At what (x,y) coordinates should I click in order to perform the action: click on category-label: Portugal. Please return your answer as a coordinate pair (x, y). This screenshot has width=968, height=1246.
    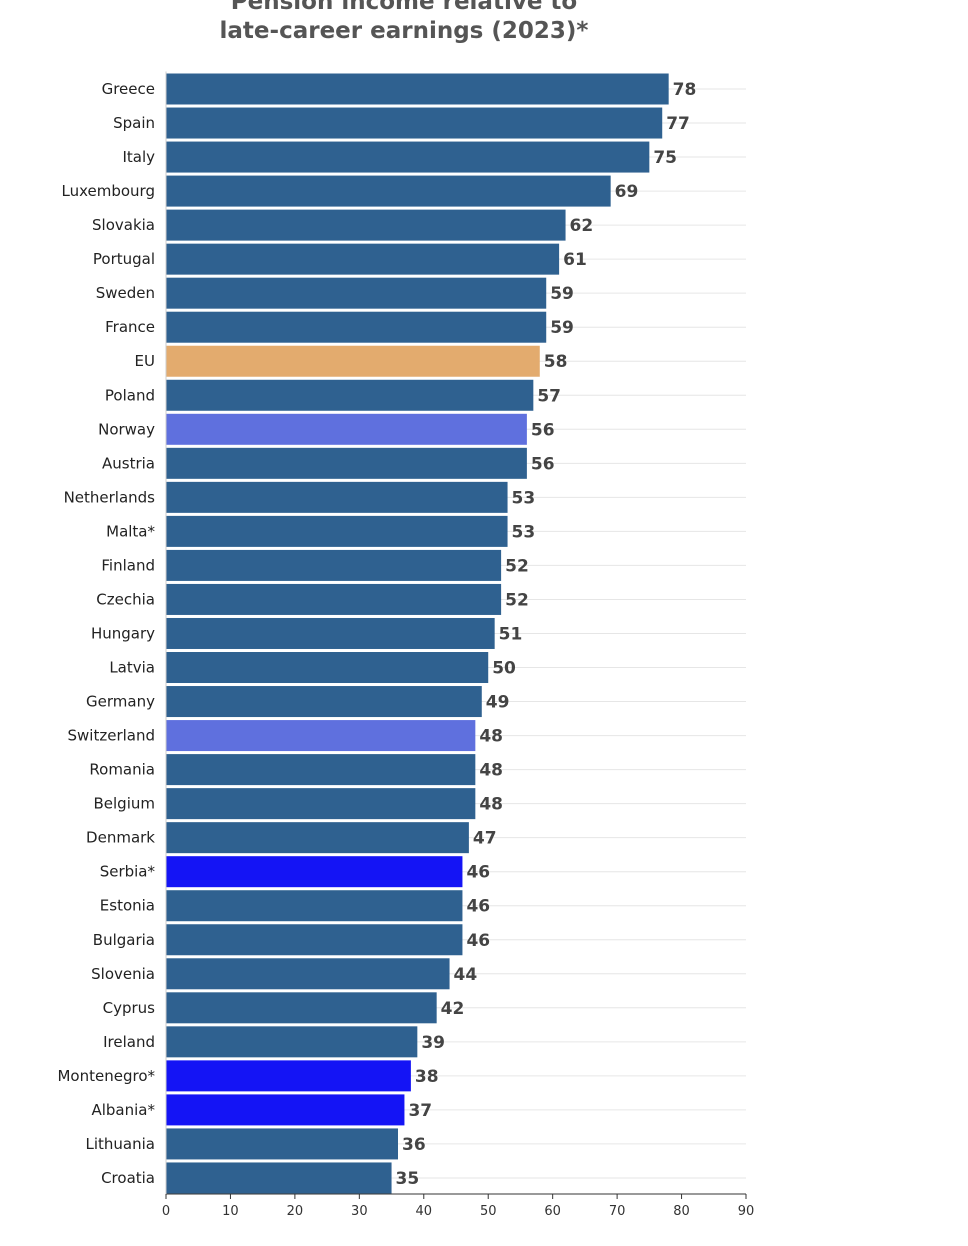
    Looking at the image, I should click on (124, 259).